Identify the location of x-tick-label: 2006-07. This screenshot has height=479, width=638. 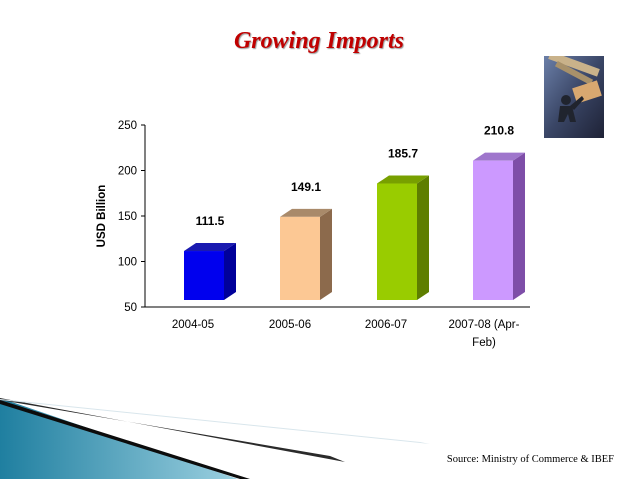
(386, 325).